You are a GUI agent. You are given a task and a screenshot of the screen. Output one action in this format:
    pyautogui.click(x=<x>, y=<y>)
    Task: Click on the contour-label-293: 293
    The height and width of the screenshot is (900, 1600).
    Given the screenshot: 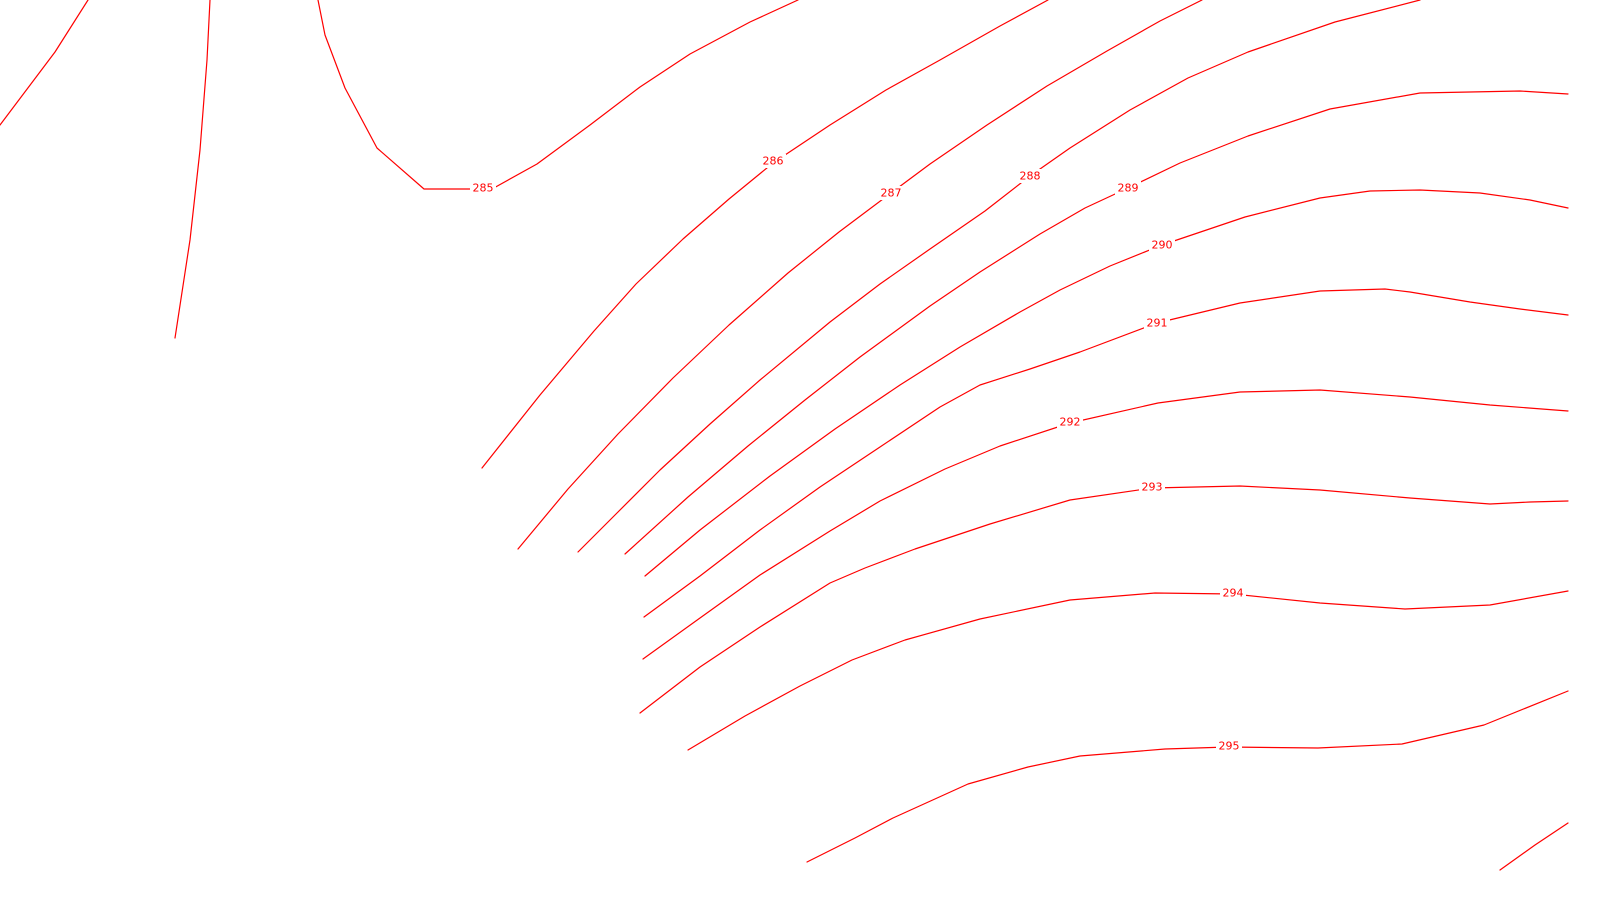 What is the action you would take?
    pyautogui.click(x=1152, y=487)
    